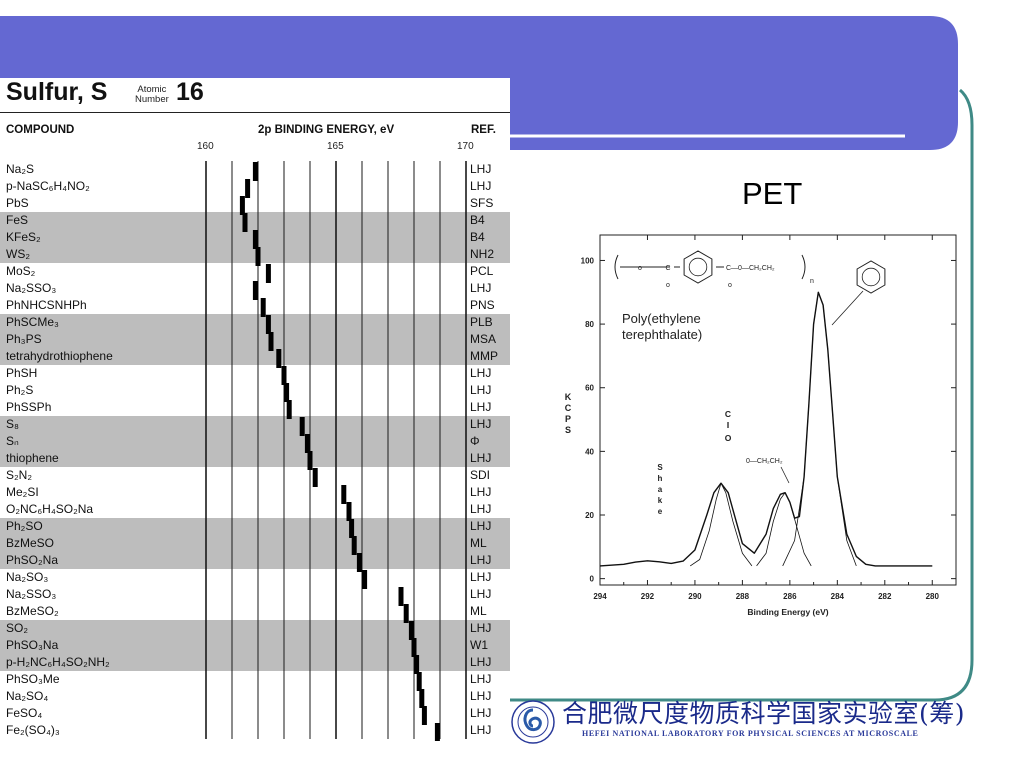 Image resolution: width=1024 pixels, height=768 pixels. I want to click on compound-name: thiophene, so click(32, 458).